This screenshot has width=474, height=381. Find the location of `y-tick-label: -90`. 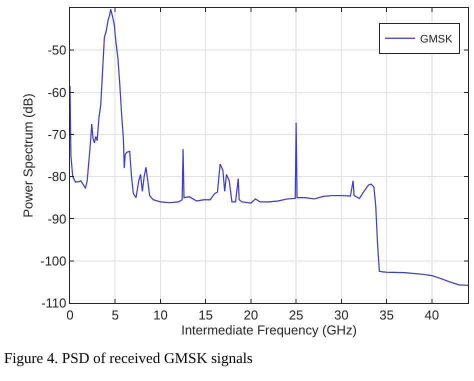

y-tick-label: -90 is located at coordinates (57, 218).